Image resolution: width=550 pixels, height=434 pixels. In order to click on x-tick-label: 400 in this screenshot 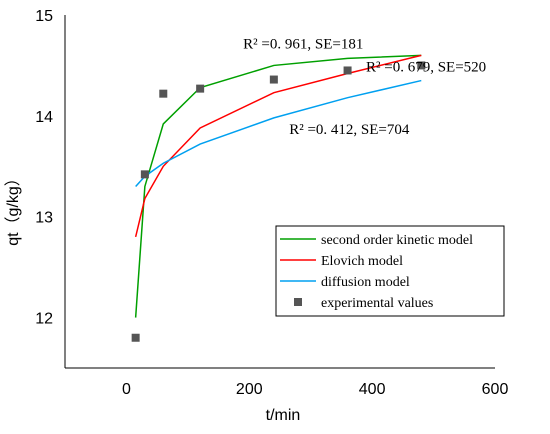, I will do `click(372, 389)`.